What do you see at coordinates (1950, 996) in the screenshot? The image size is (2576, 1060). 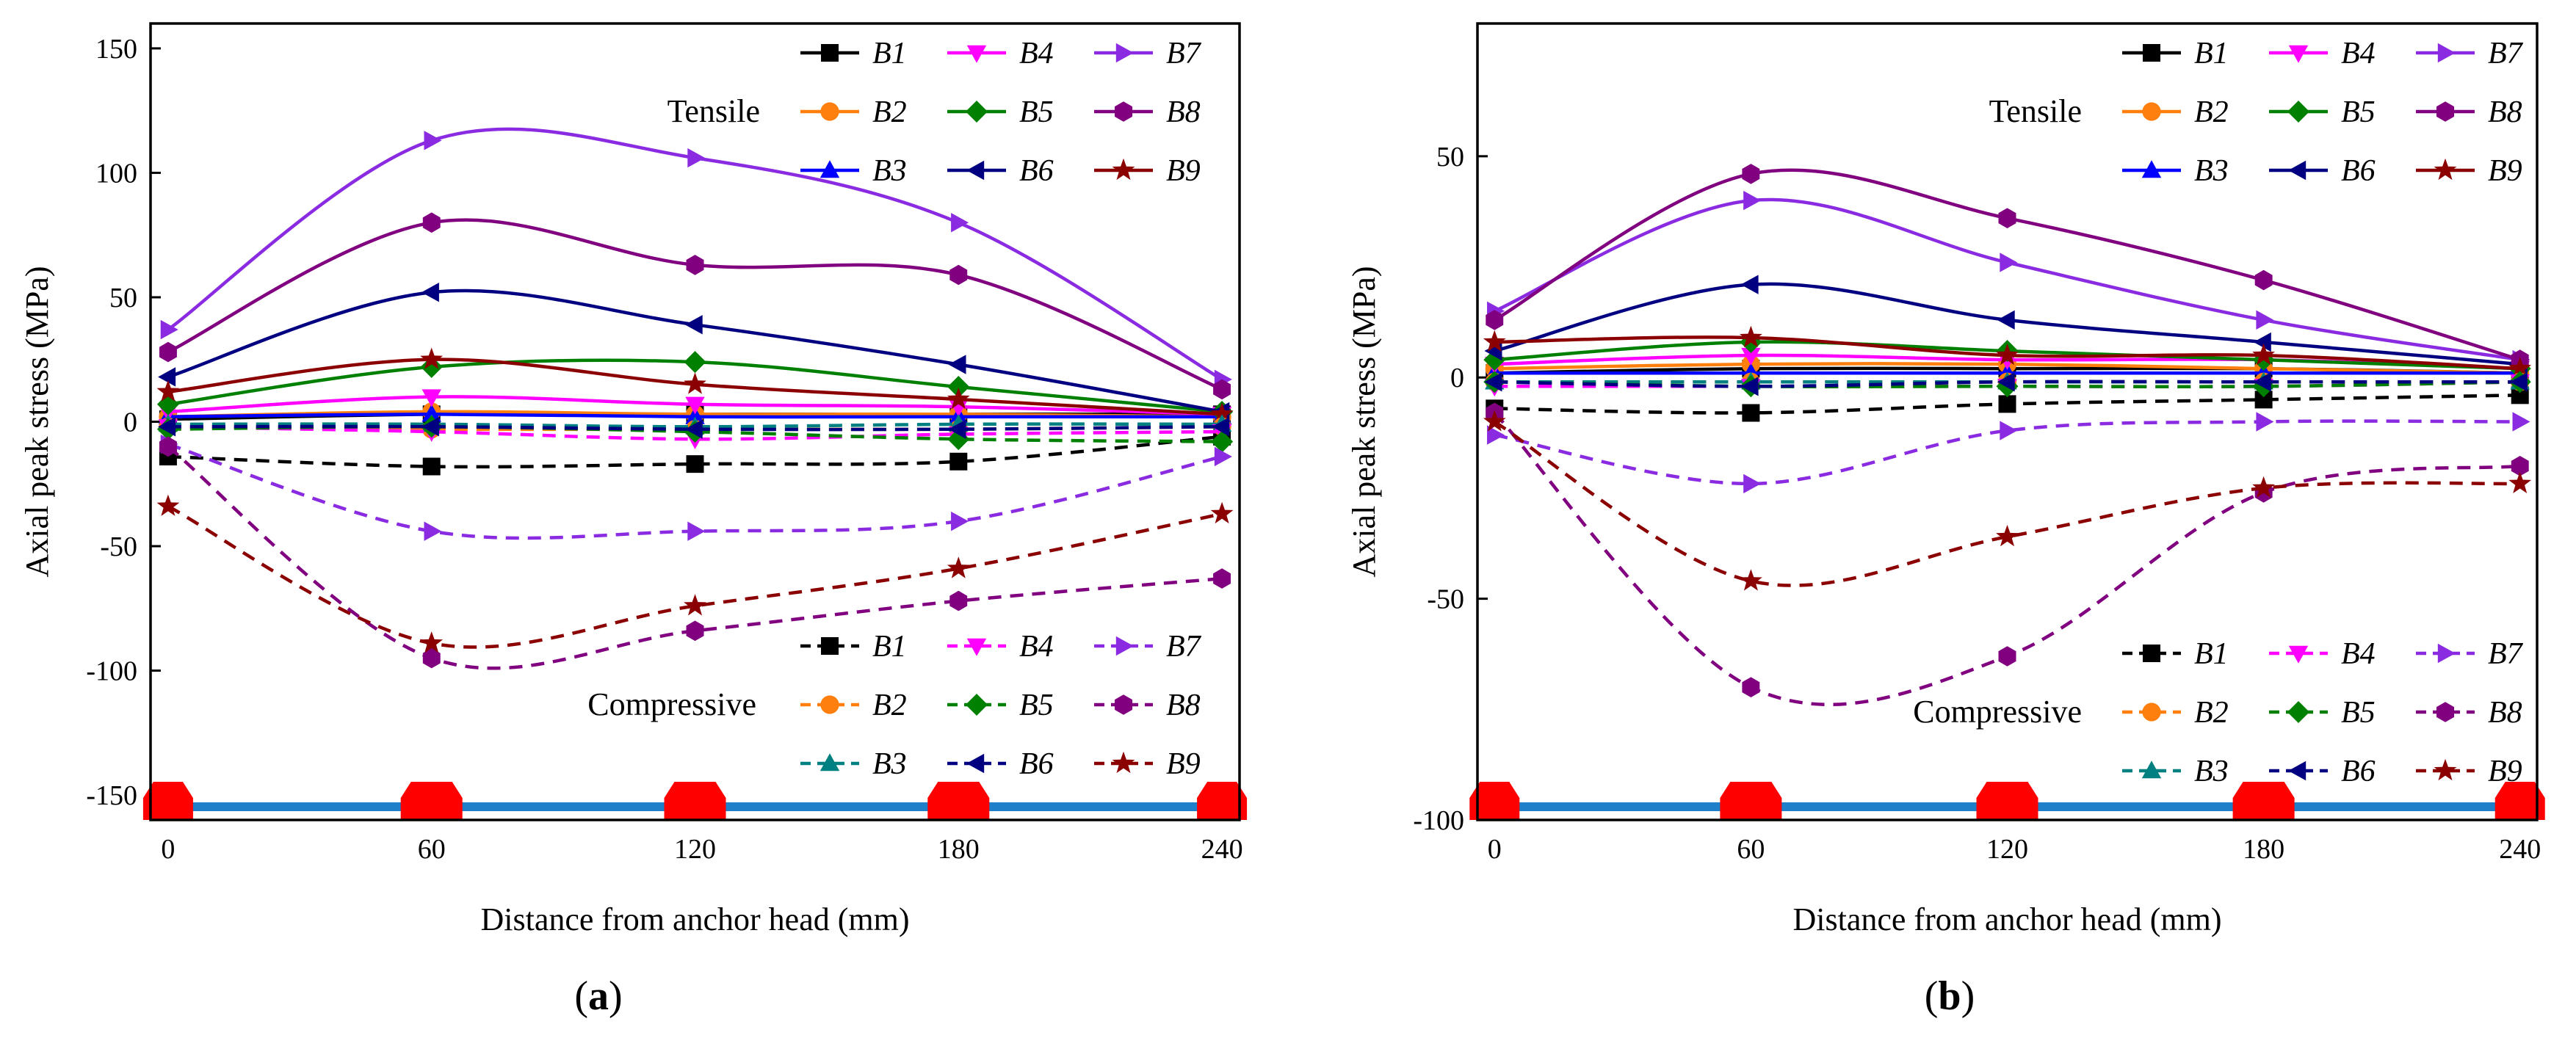 I see `panel-label: (b)` at bounding box center [1950, 996].